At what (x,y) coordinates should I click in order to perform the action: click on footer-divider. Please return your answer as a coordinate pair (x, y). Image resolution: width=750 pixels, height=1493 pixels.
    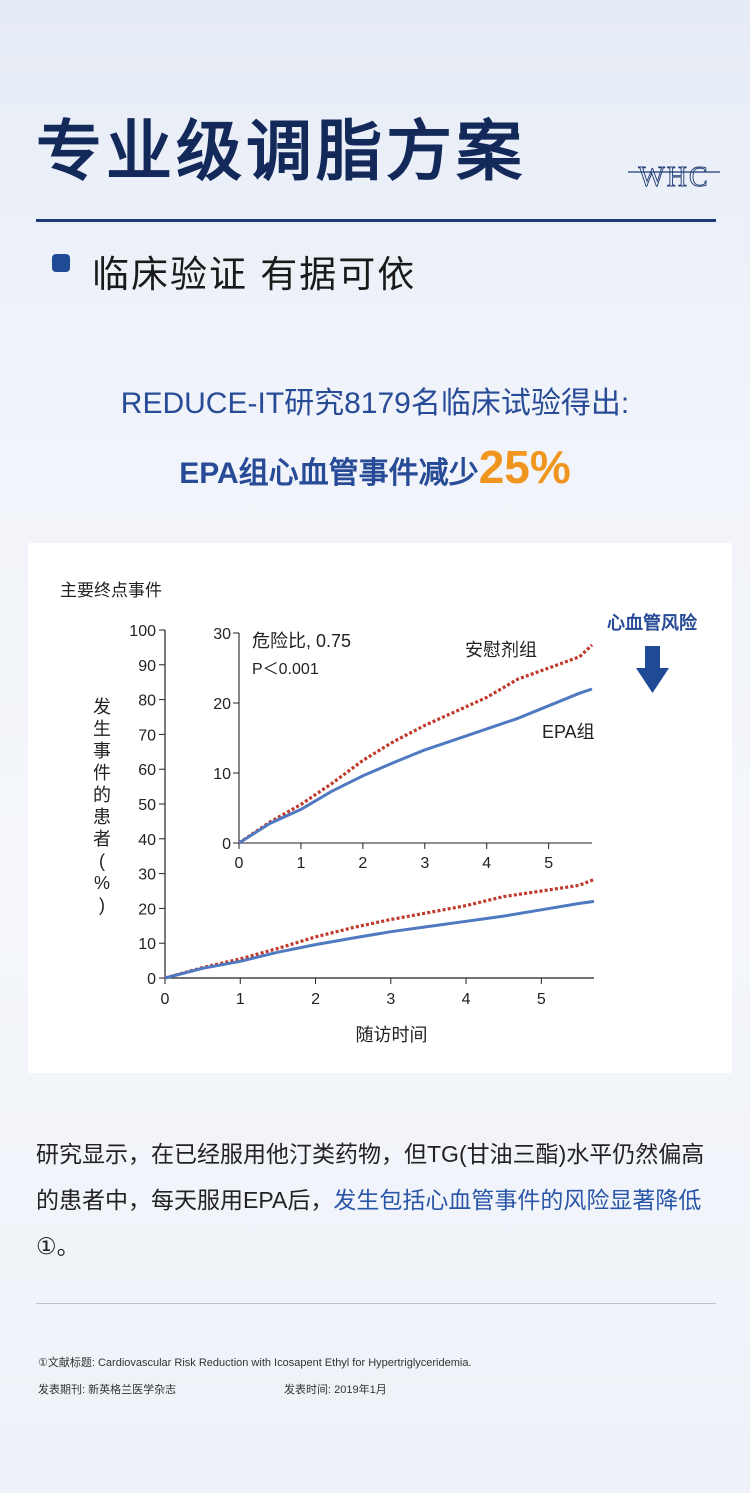
    Looking at the image, I should click on (376, 1303).